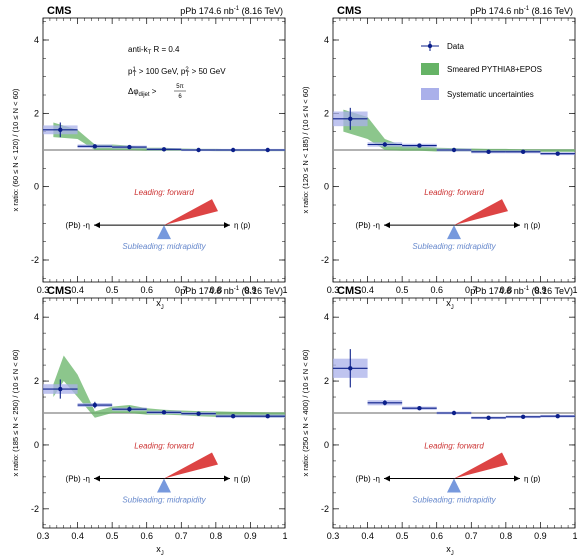 Image resolution: width=580 pixels, height=560 pixels. What do you see at coordinates (325, 260) in the screenshot?
I see `y-tick-label: -2` at bounding box center [325, 260].